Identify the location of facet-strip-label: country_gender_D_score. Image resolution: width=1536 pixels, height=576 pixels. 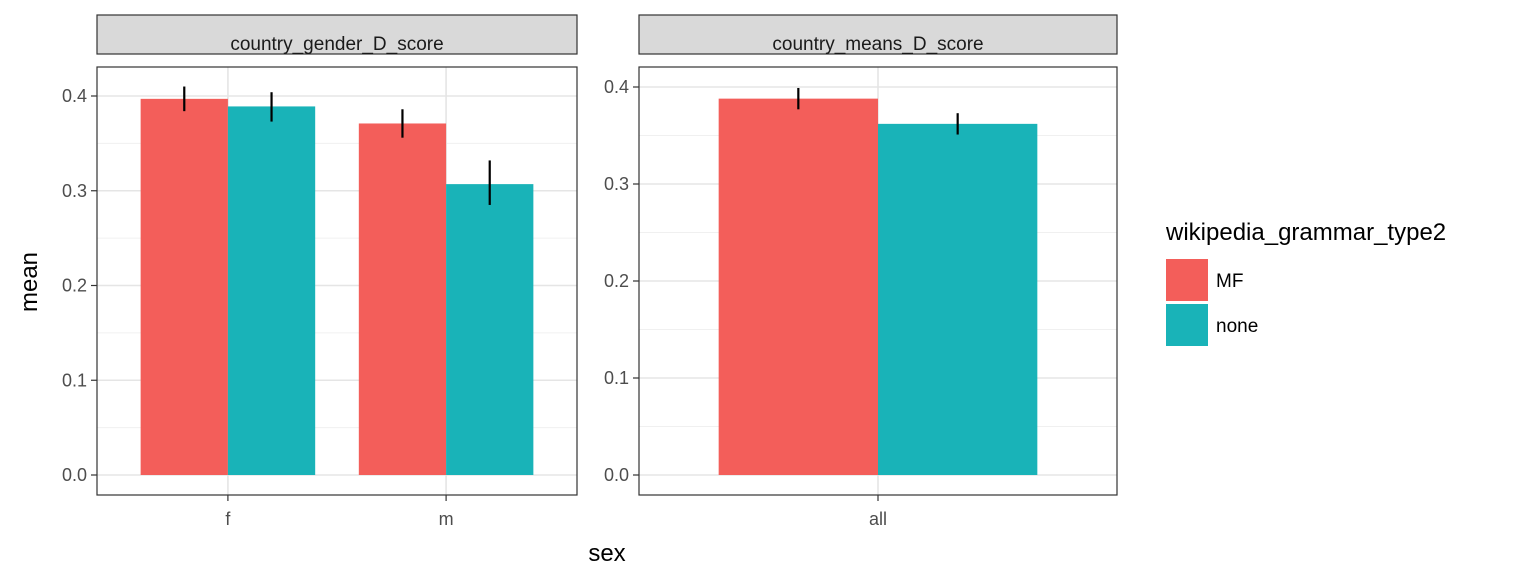
(336, 44).